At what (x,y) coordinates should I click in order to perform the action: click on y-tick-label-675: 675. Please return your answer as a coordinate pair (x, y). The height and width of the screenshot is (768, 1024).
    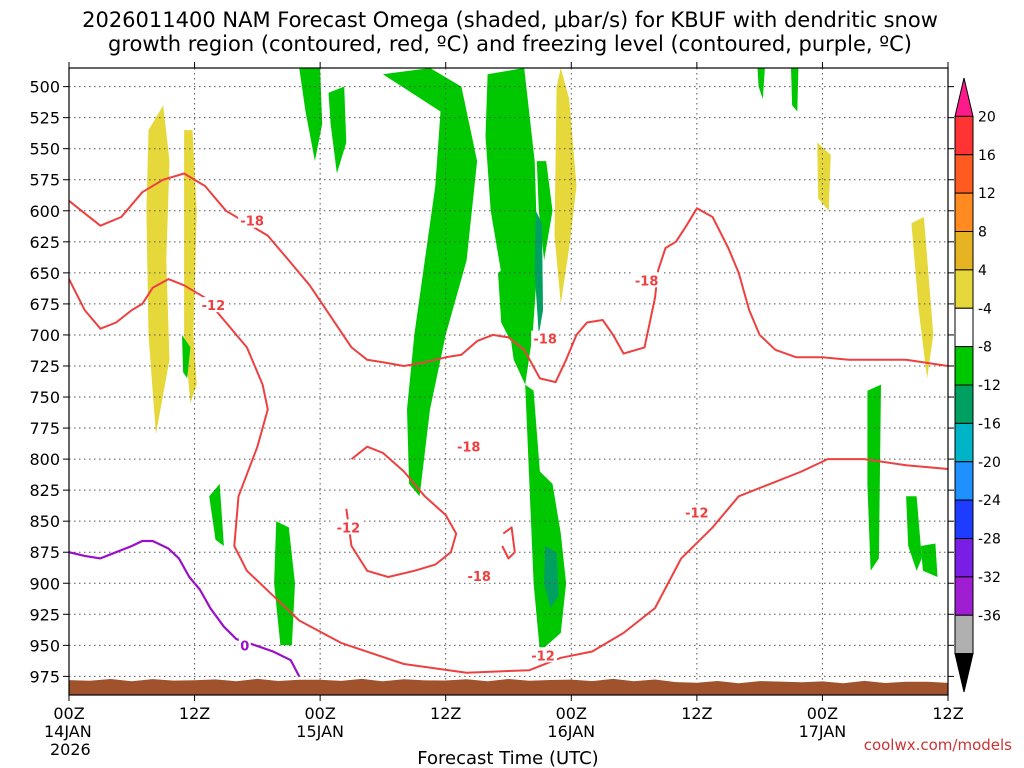
    Looking at the image, I should click on (44, 304).